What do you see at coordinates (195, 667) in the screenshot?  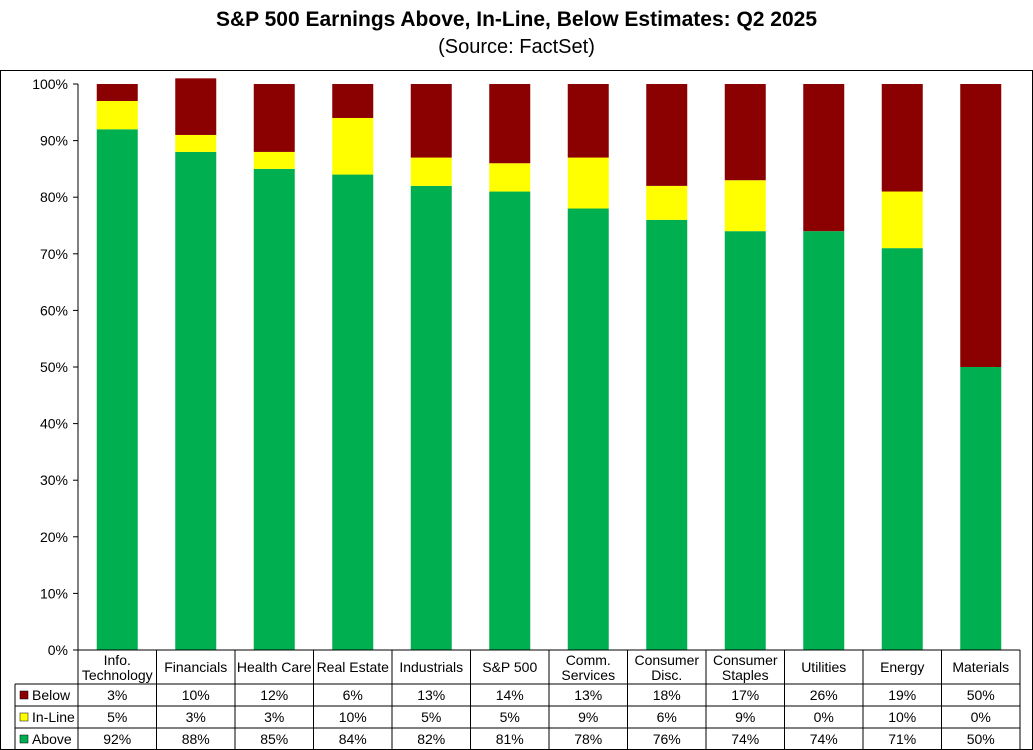 I see `x-category-label: Financials` at bounding box center [195, 667].